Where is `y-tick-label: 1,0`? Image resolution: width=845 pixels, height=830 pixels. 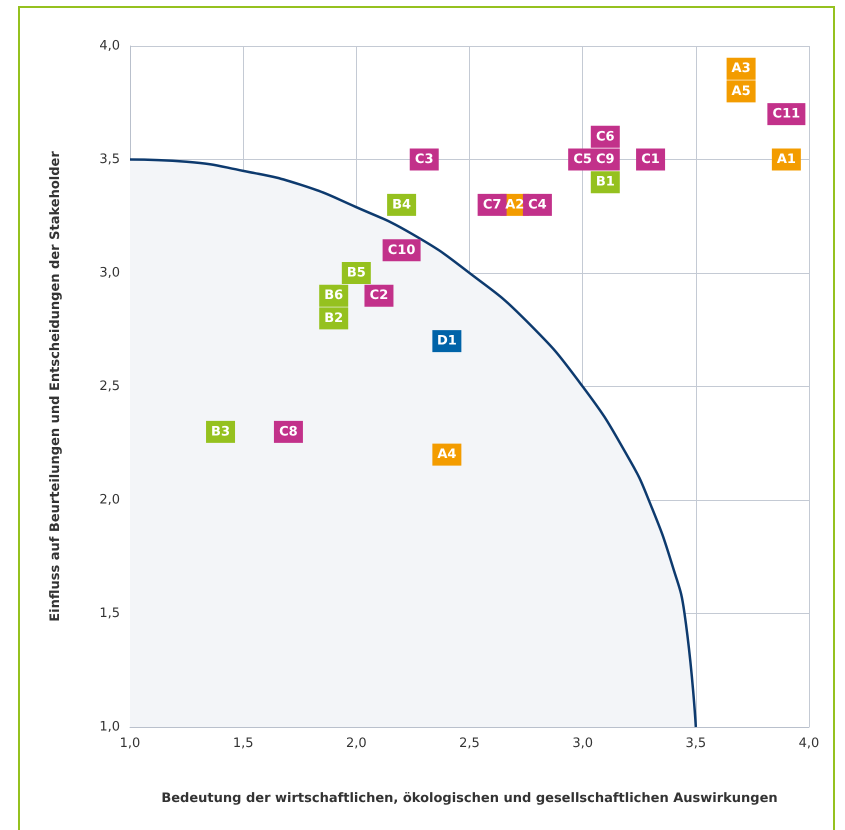 y-tick-label: 1,0 is located at coordinates (109, 727).